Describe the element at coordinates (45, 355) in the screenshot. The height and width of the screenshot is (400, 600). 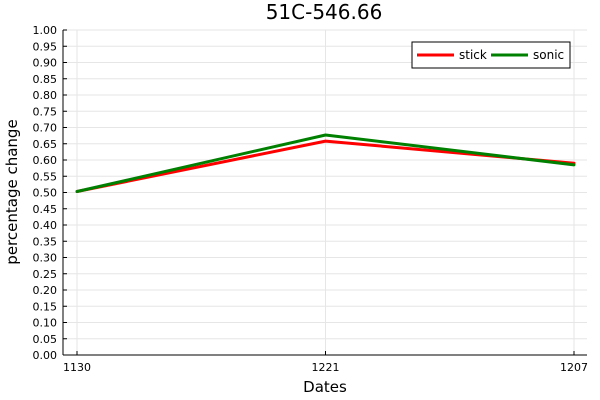
I see `y-tick-label: 0.00` at that location.